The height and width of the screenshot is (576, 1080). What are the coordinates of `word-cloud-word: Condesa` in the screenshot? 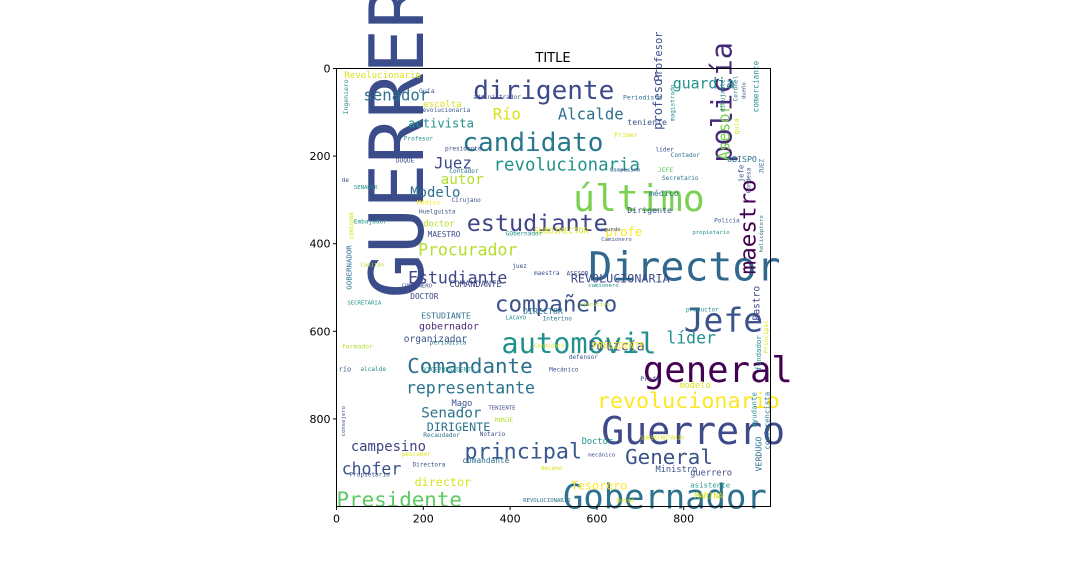 It's located at (749, 180).